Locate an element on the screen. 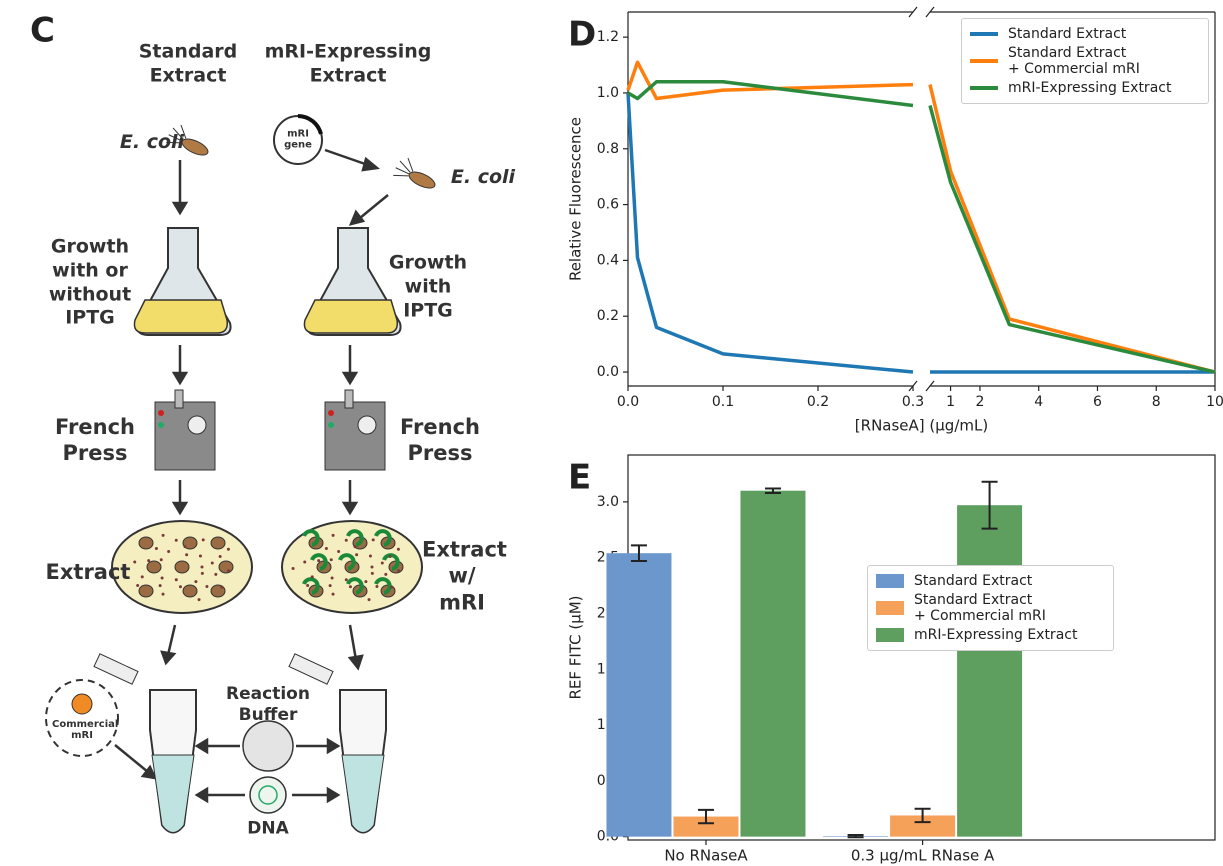 Image resolution: width=1223 pixels, height=866 pixels. x-tick-label: 4 is located at coordinates (1038, 402).